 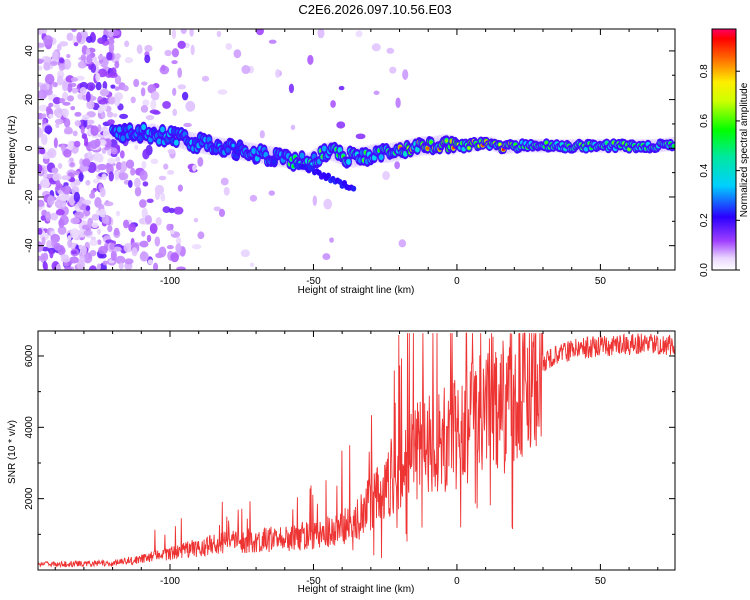 I want to click on colorbar-tick-label: 0.0, so click(x=704, y=270).